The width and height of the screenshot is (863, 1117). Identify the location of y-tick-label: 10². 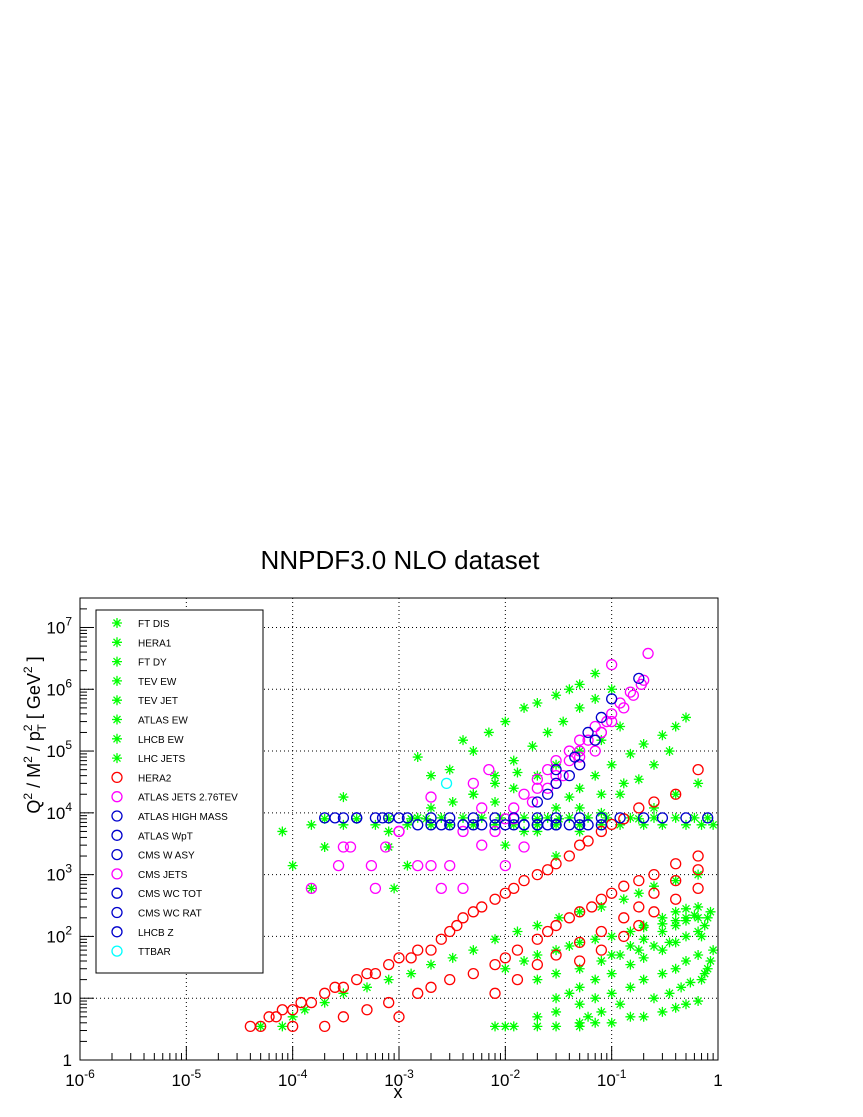
(59, 934).